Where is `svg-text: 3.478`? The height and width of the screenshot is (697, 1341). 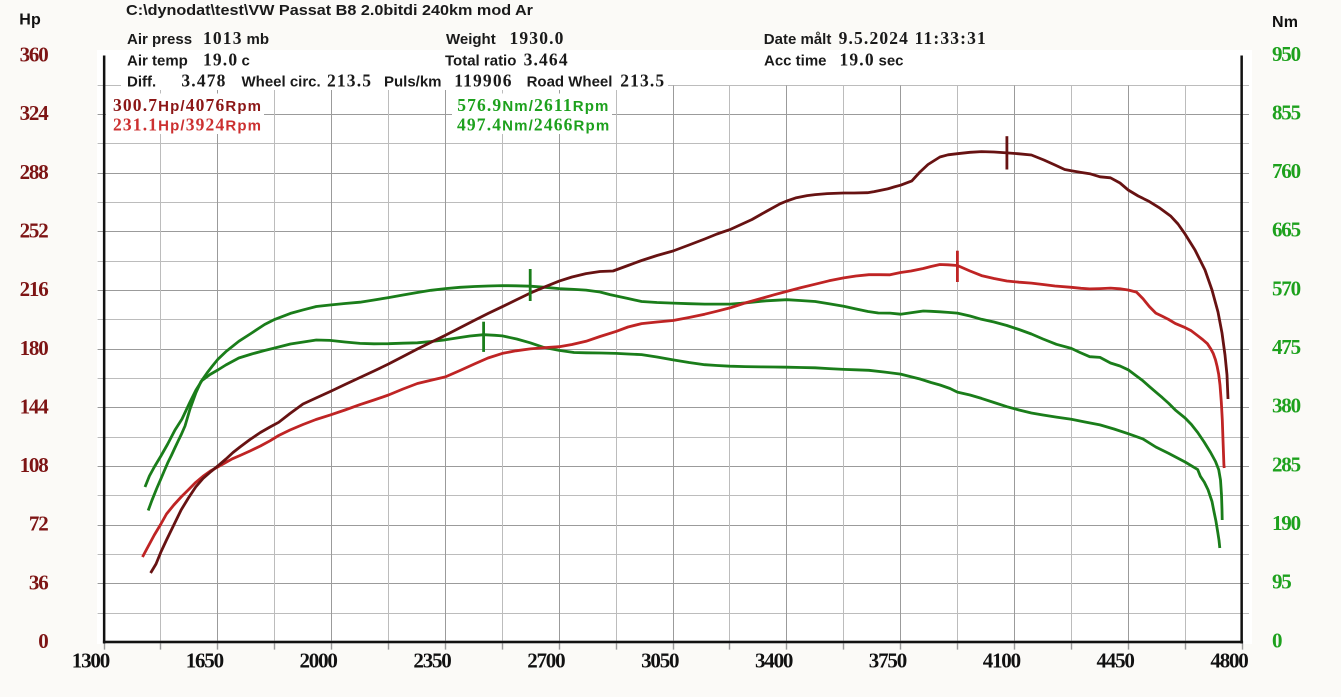
svg-text: 3.478 is located at coordinates (203, 80).